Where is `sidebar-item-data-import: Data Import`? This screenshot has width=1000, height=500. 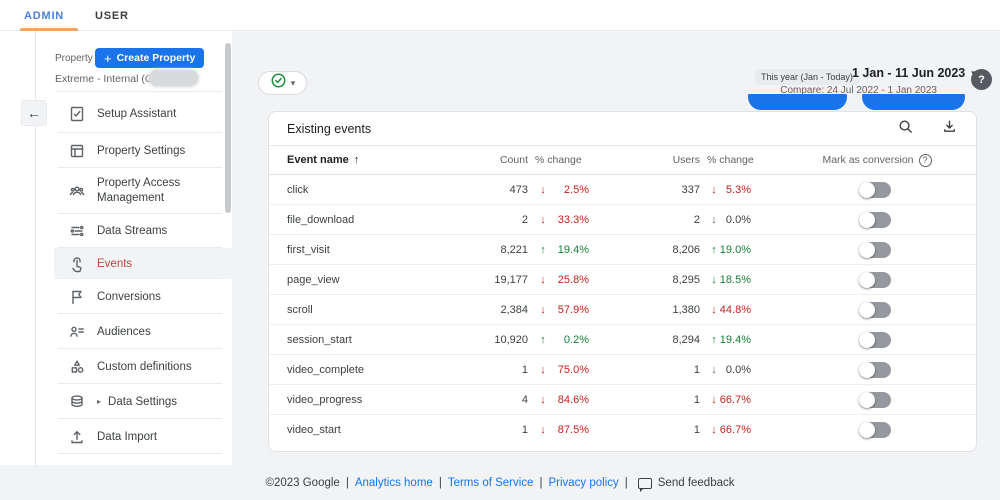
sidebar-item-data-import: Data Import is located at coordinates (133, 436).